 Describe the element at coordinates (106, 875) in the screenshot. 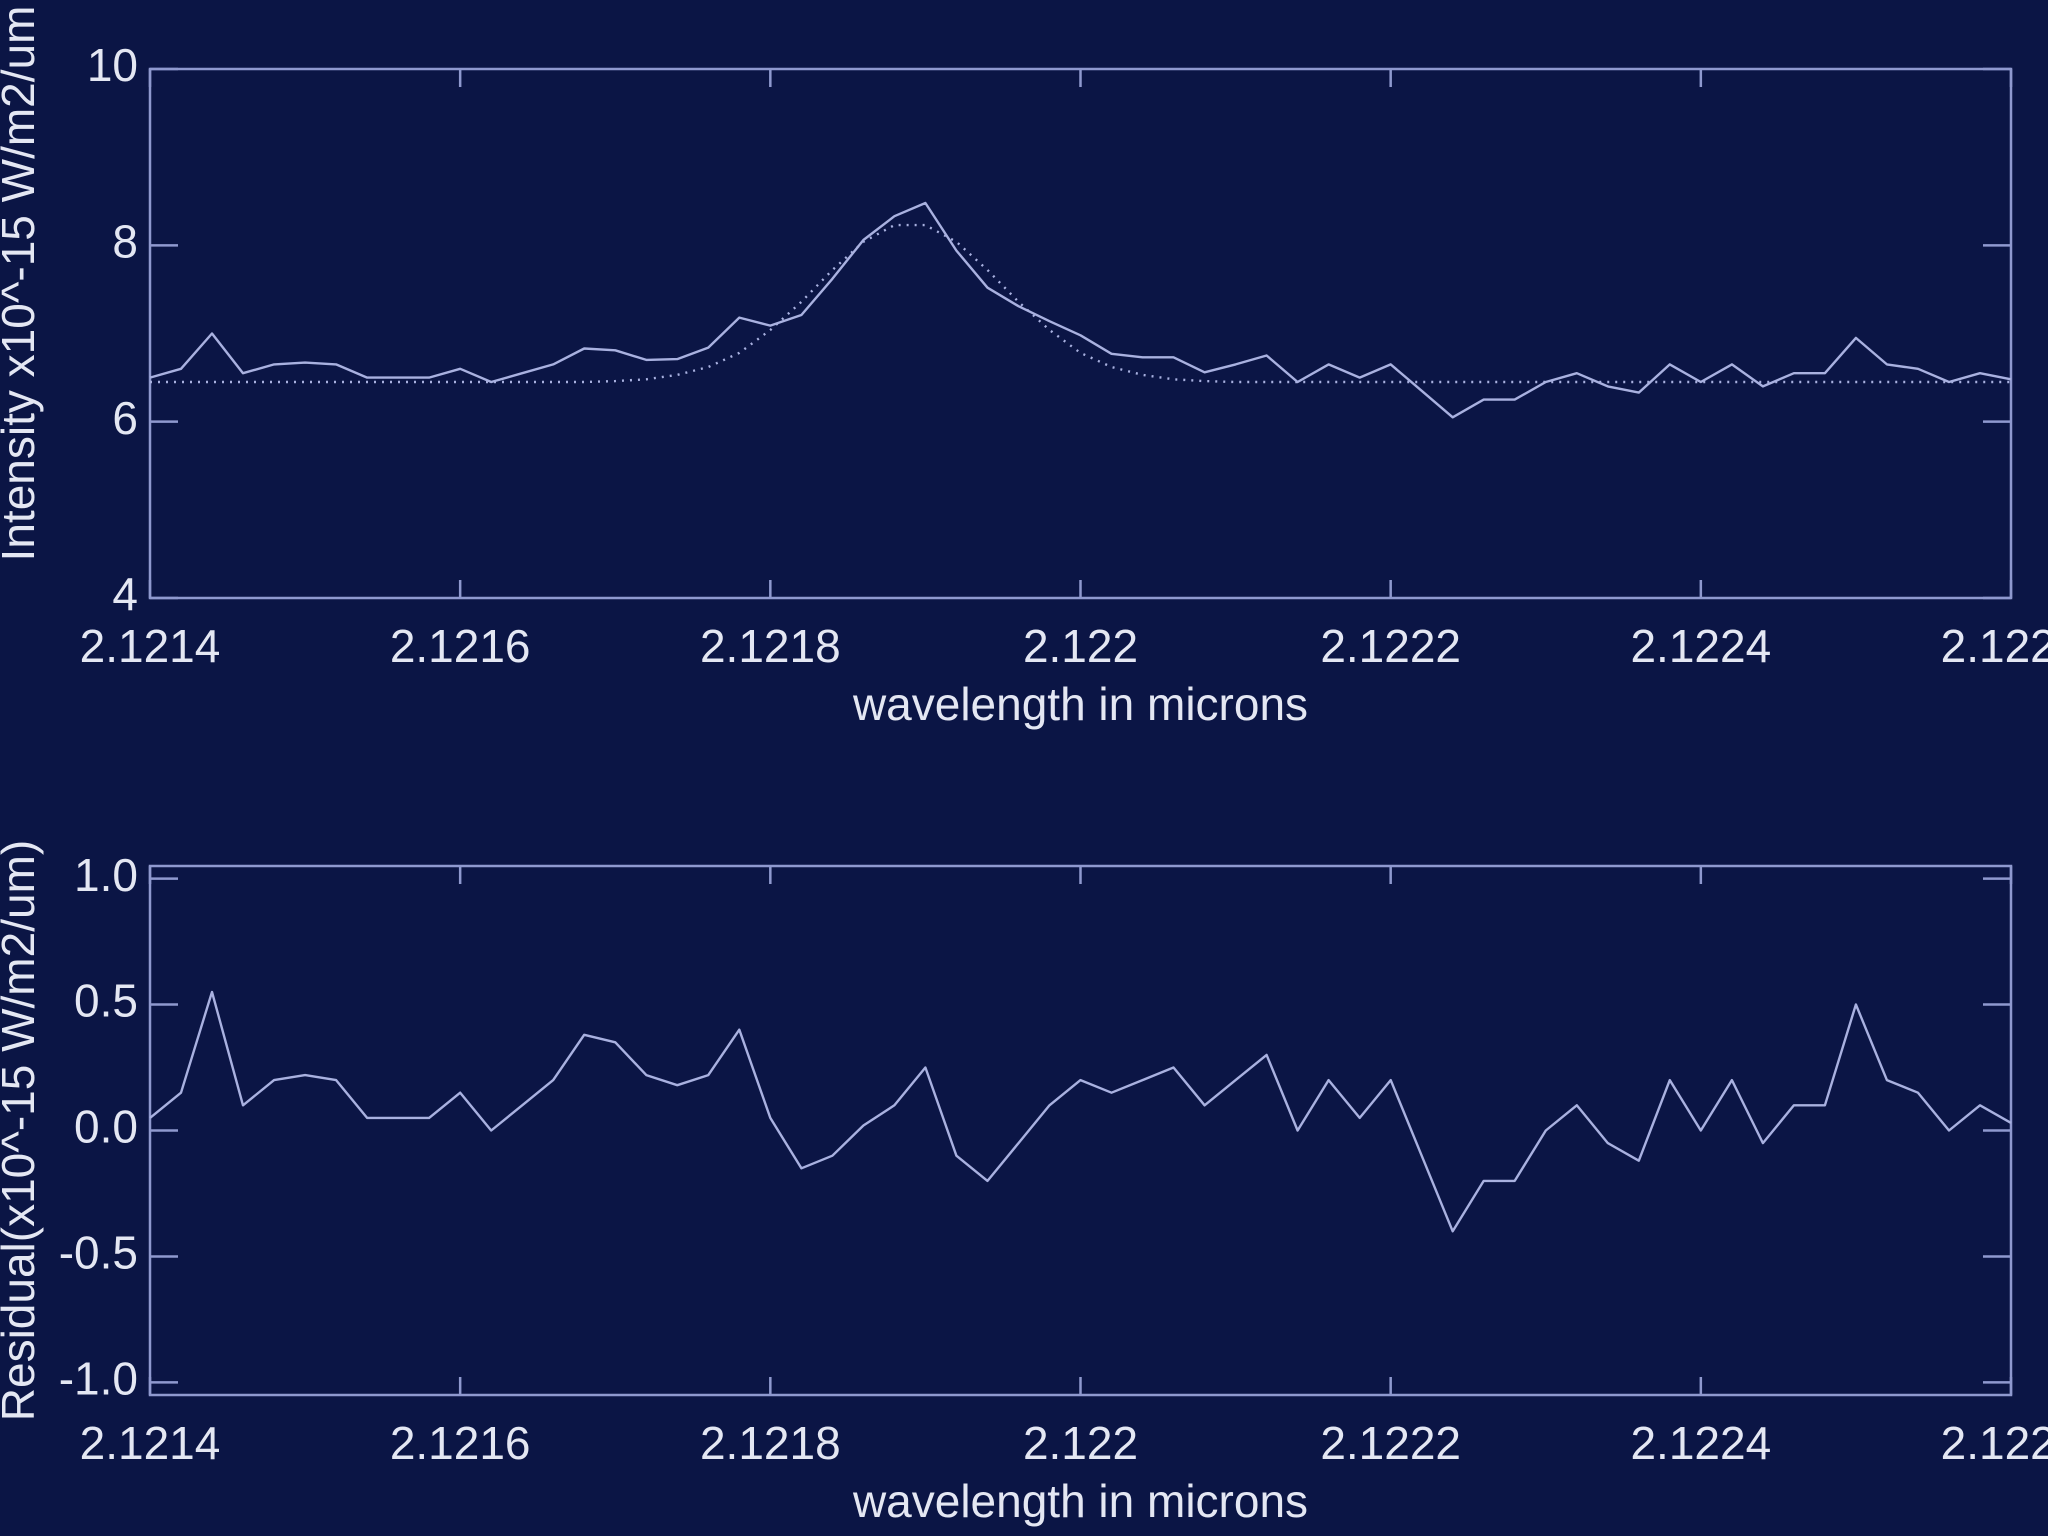

I see `y-tick-label: 1.0` at that location.